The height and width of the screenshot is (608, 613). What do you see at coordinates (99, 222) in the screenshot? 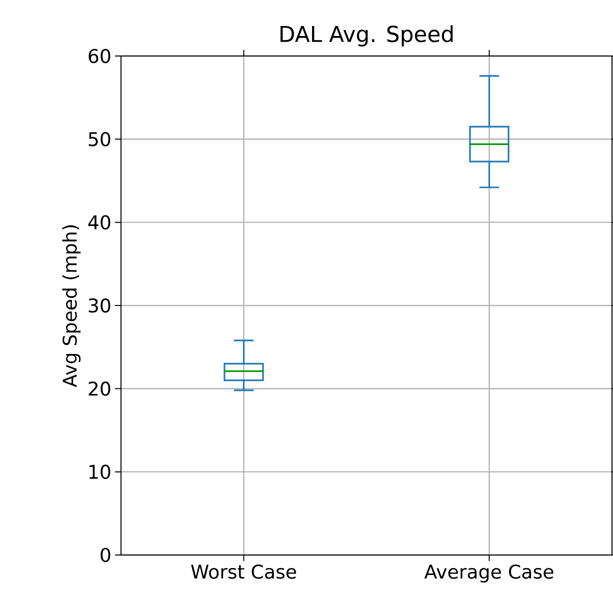
I see `y-tick-label: 40` at bounding box center [99, 222].